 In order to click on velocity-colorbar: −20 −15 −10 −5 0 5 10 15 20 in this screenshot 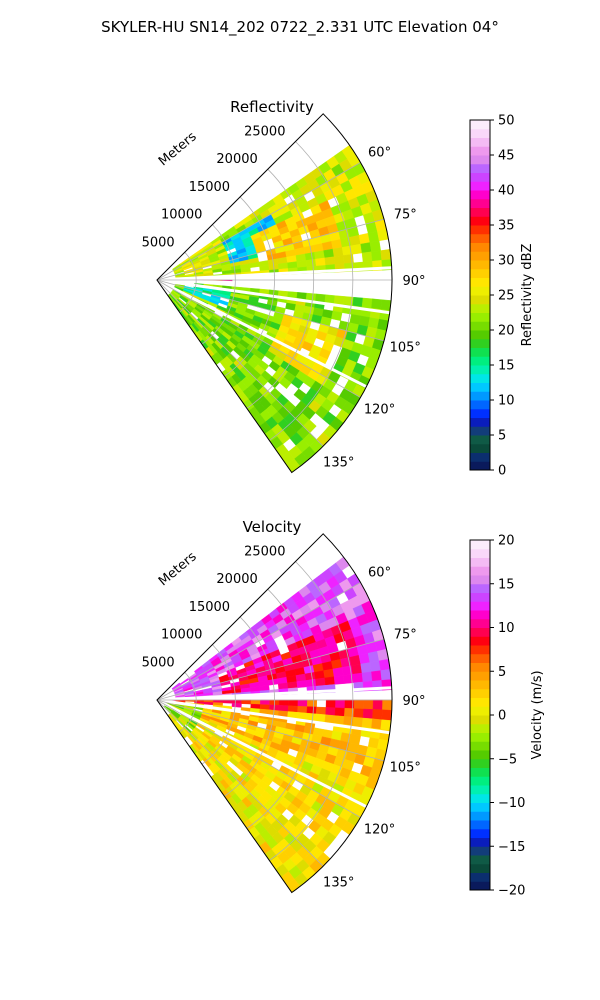, I will do `click(497, 716)`.